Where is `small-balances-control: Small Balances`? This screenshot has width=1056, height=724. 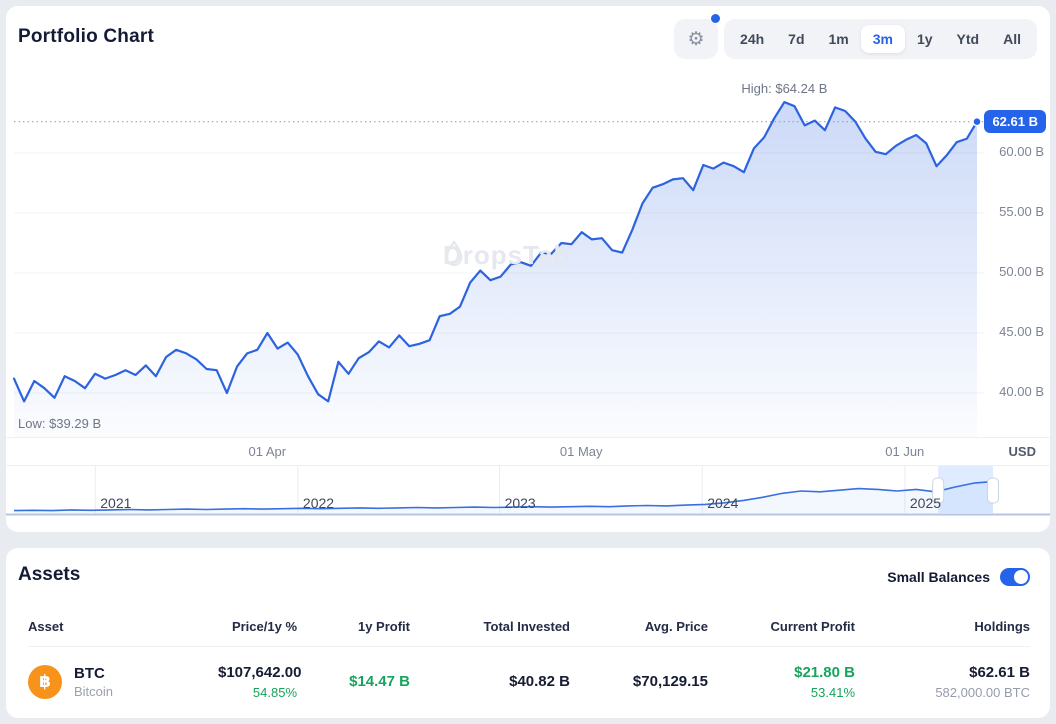
small-balances-control: Small Balances is located at coordinates (958, 577).